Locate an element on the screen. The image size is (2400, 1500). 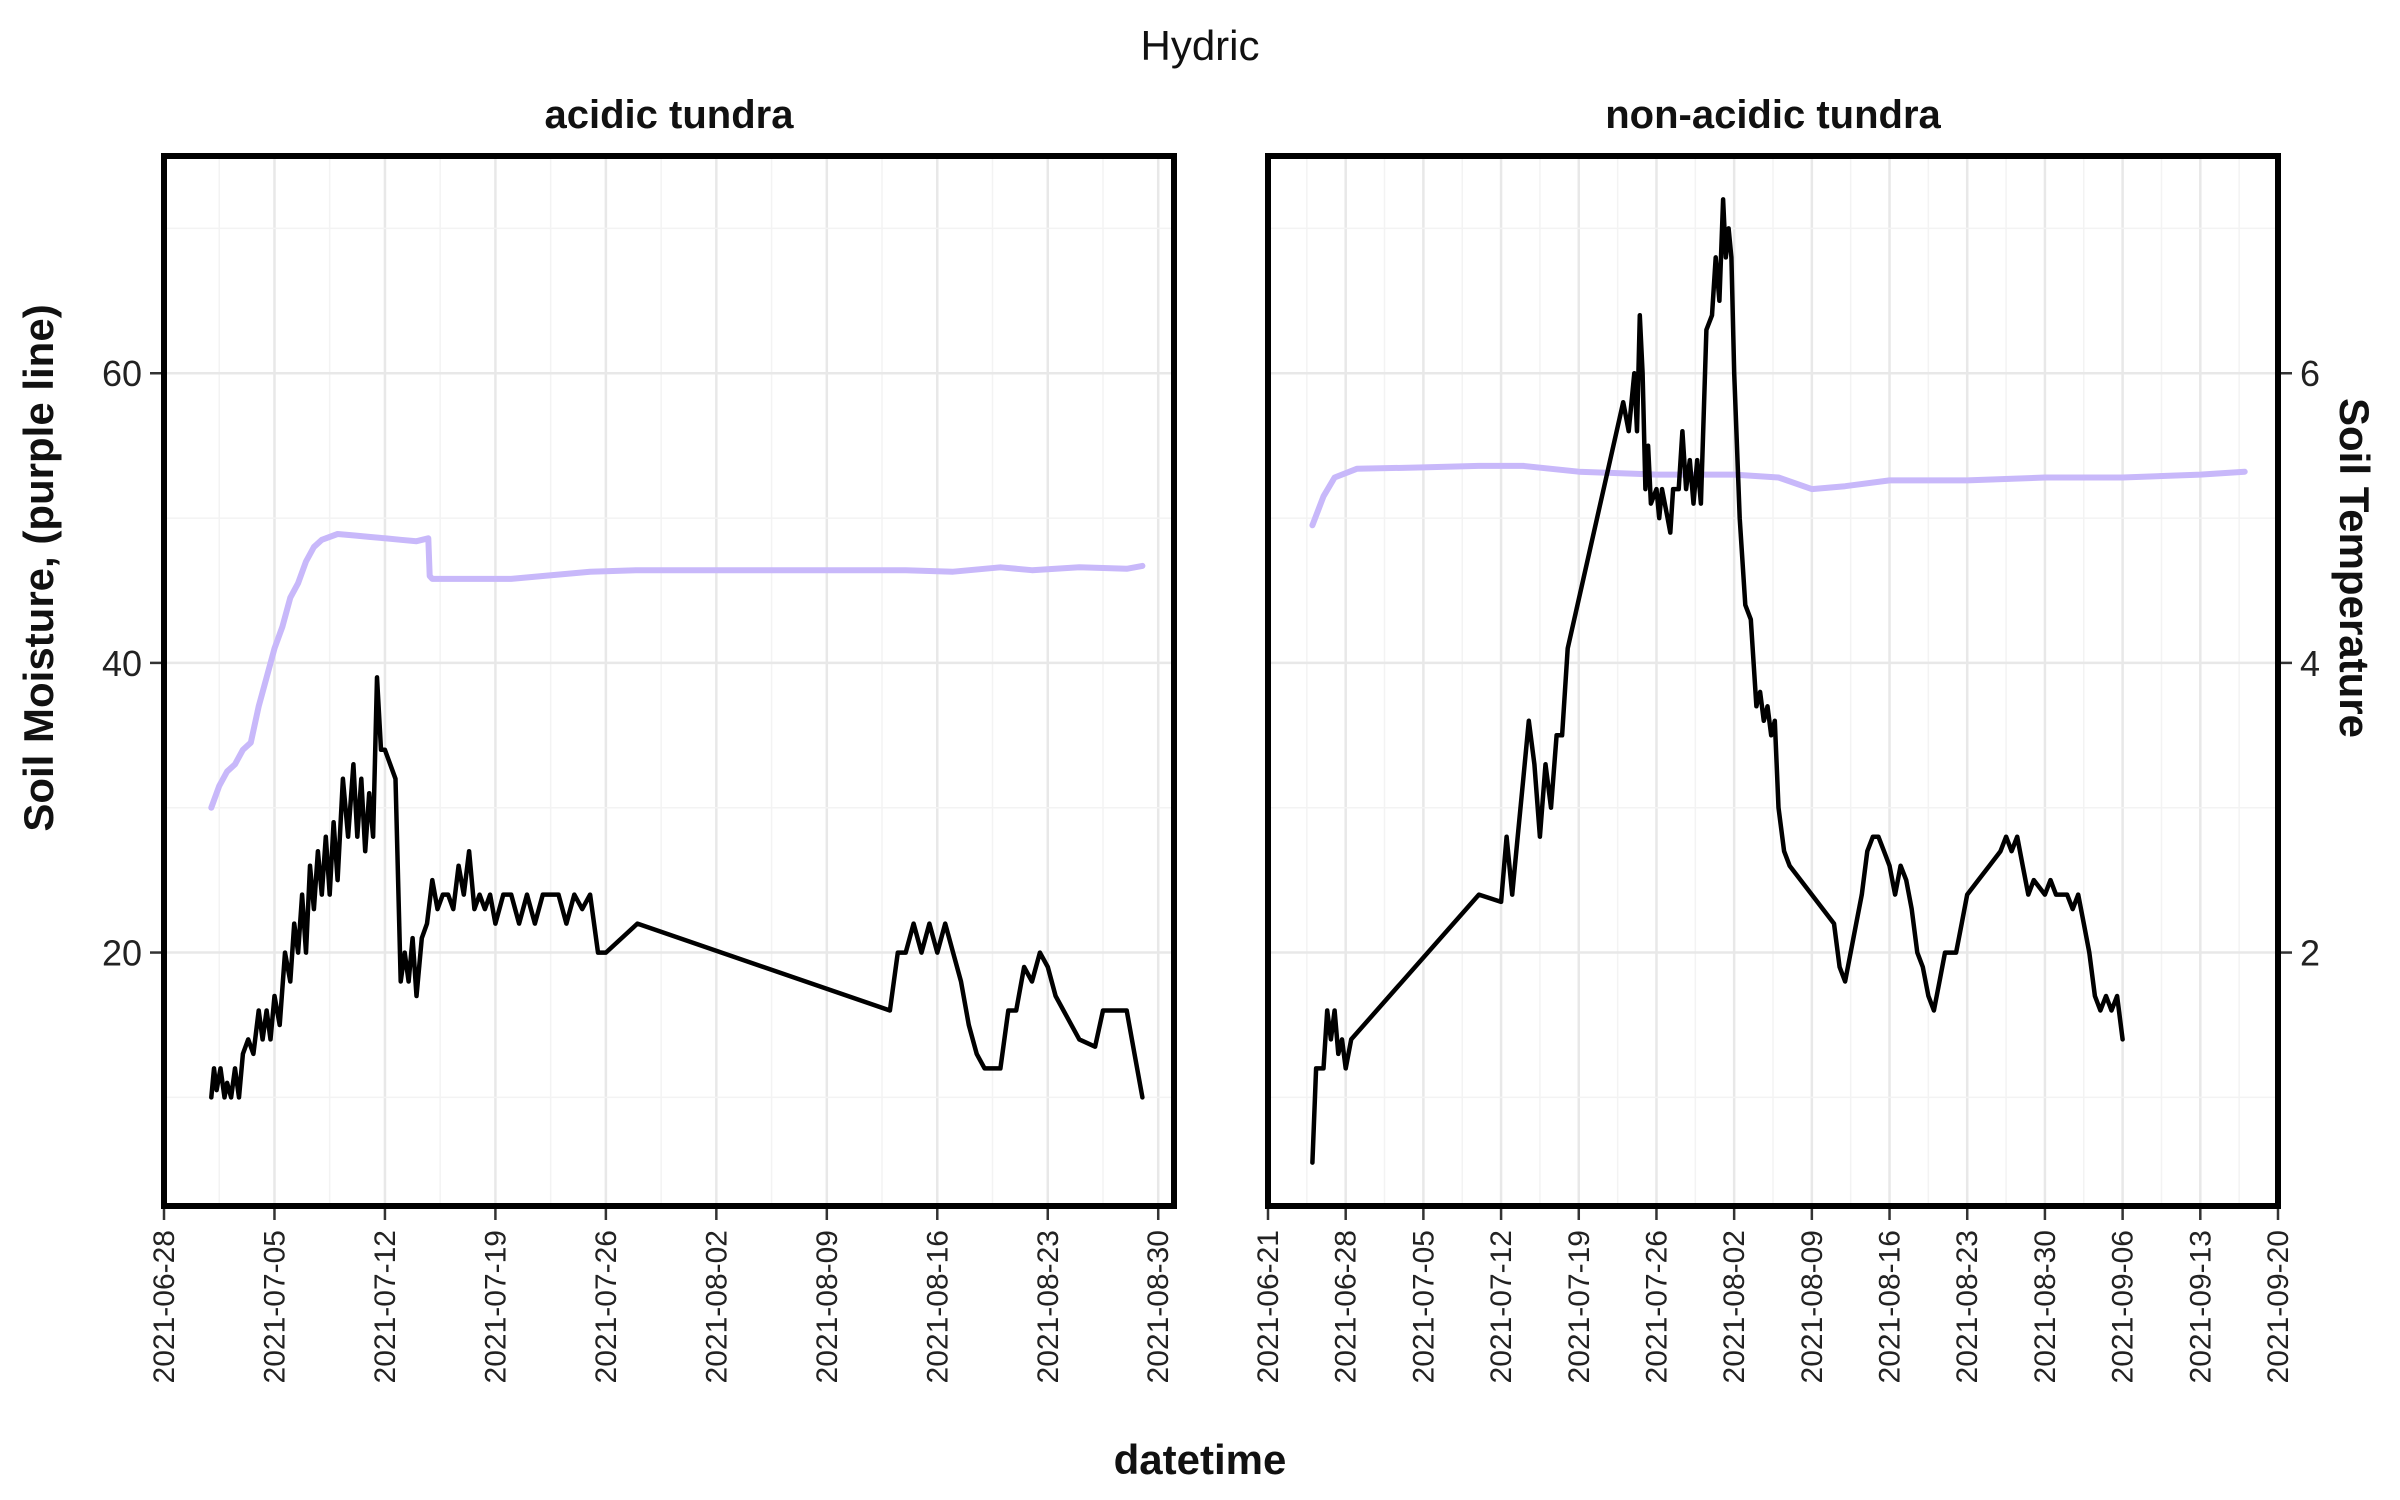
y-tick-label-left: 60 is located at coordinates (122, 373).